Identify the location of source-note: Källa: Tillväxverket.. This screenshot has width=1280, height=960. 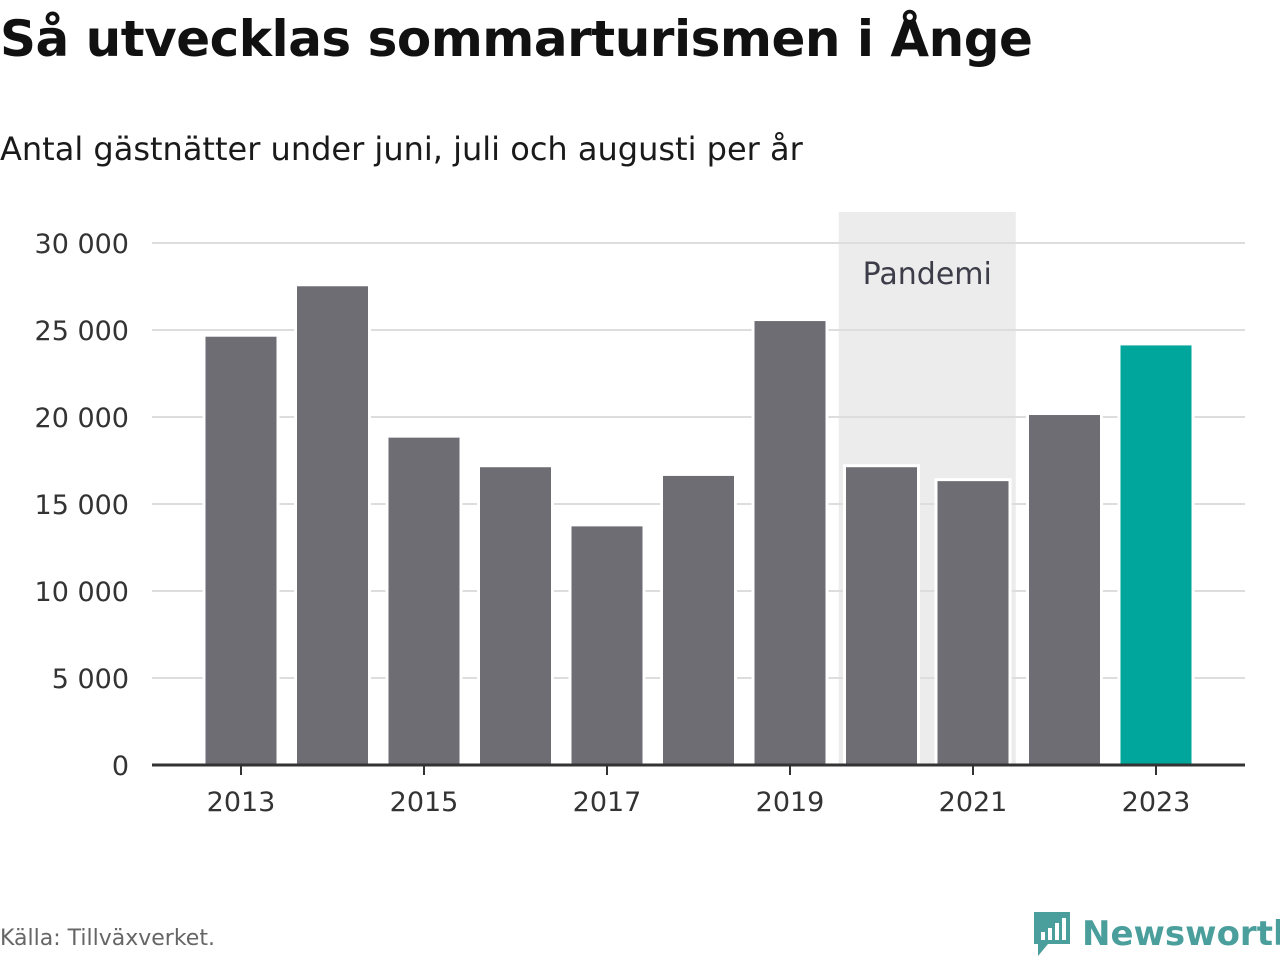
(107, 938).